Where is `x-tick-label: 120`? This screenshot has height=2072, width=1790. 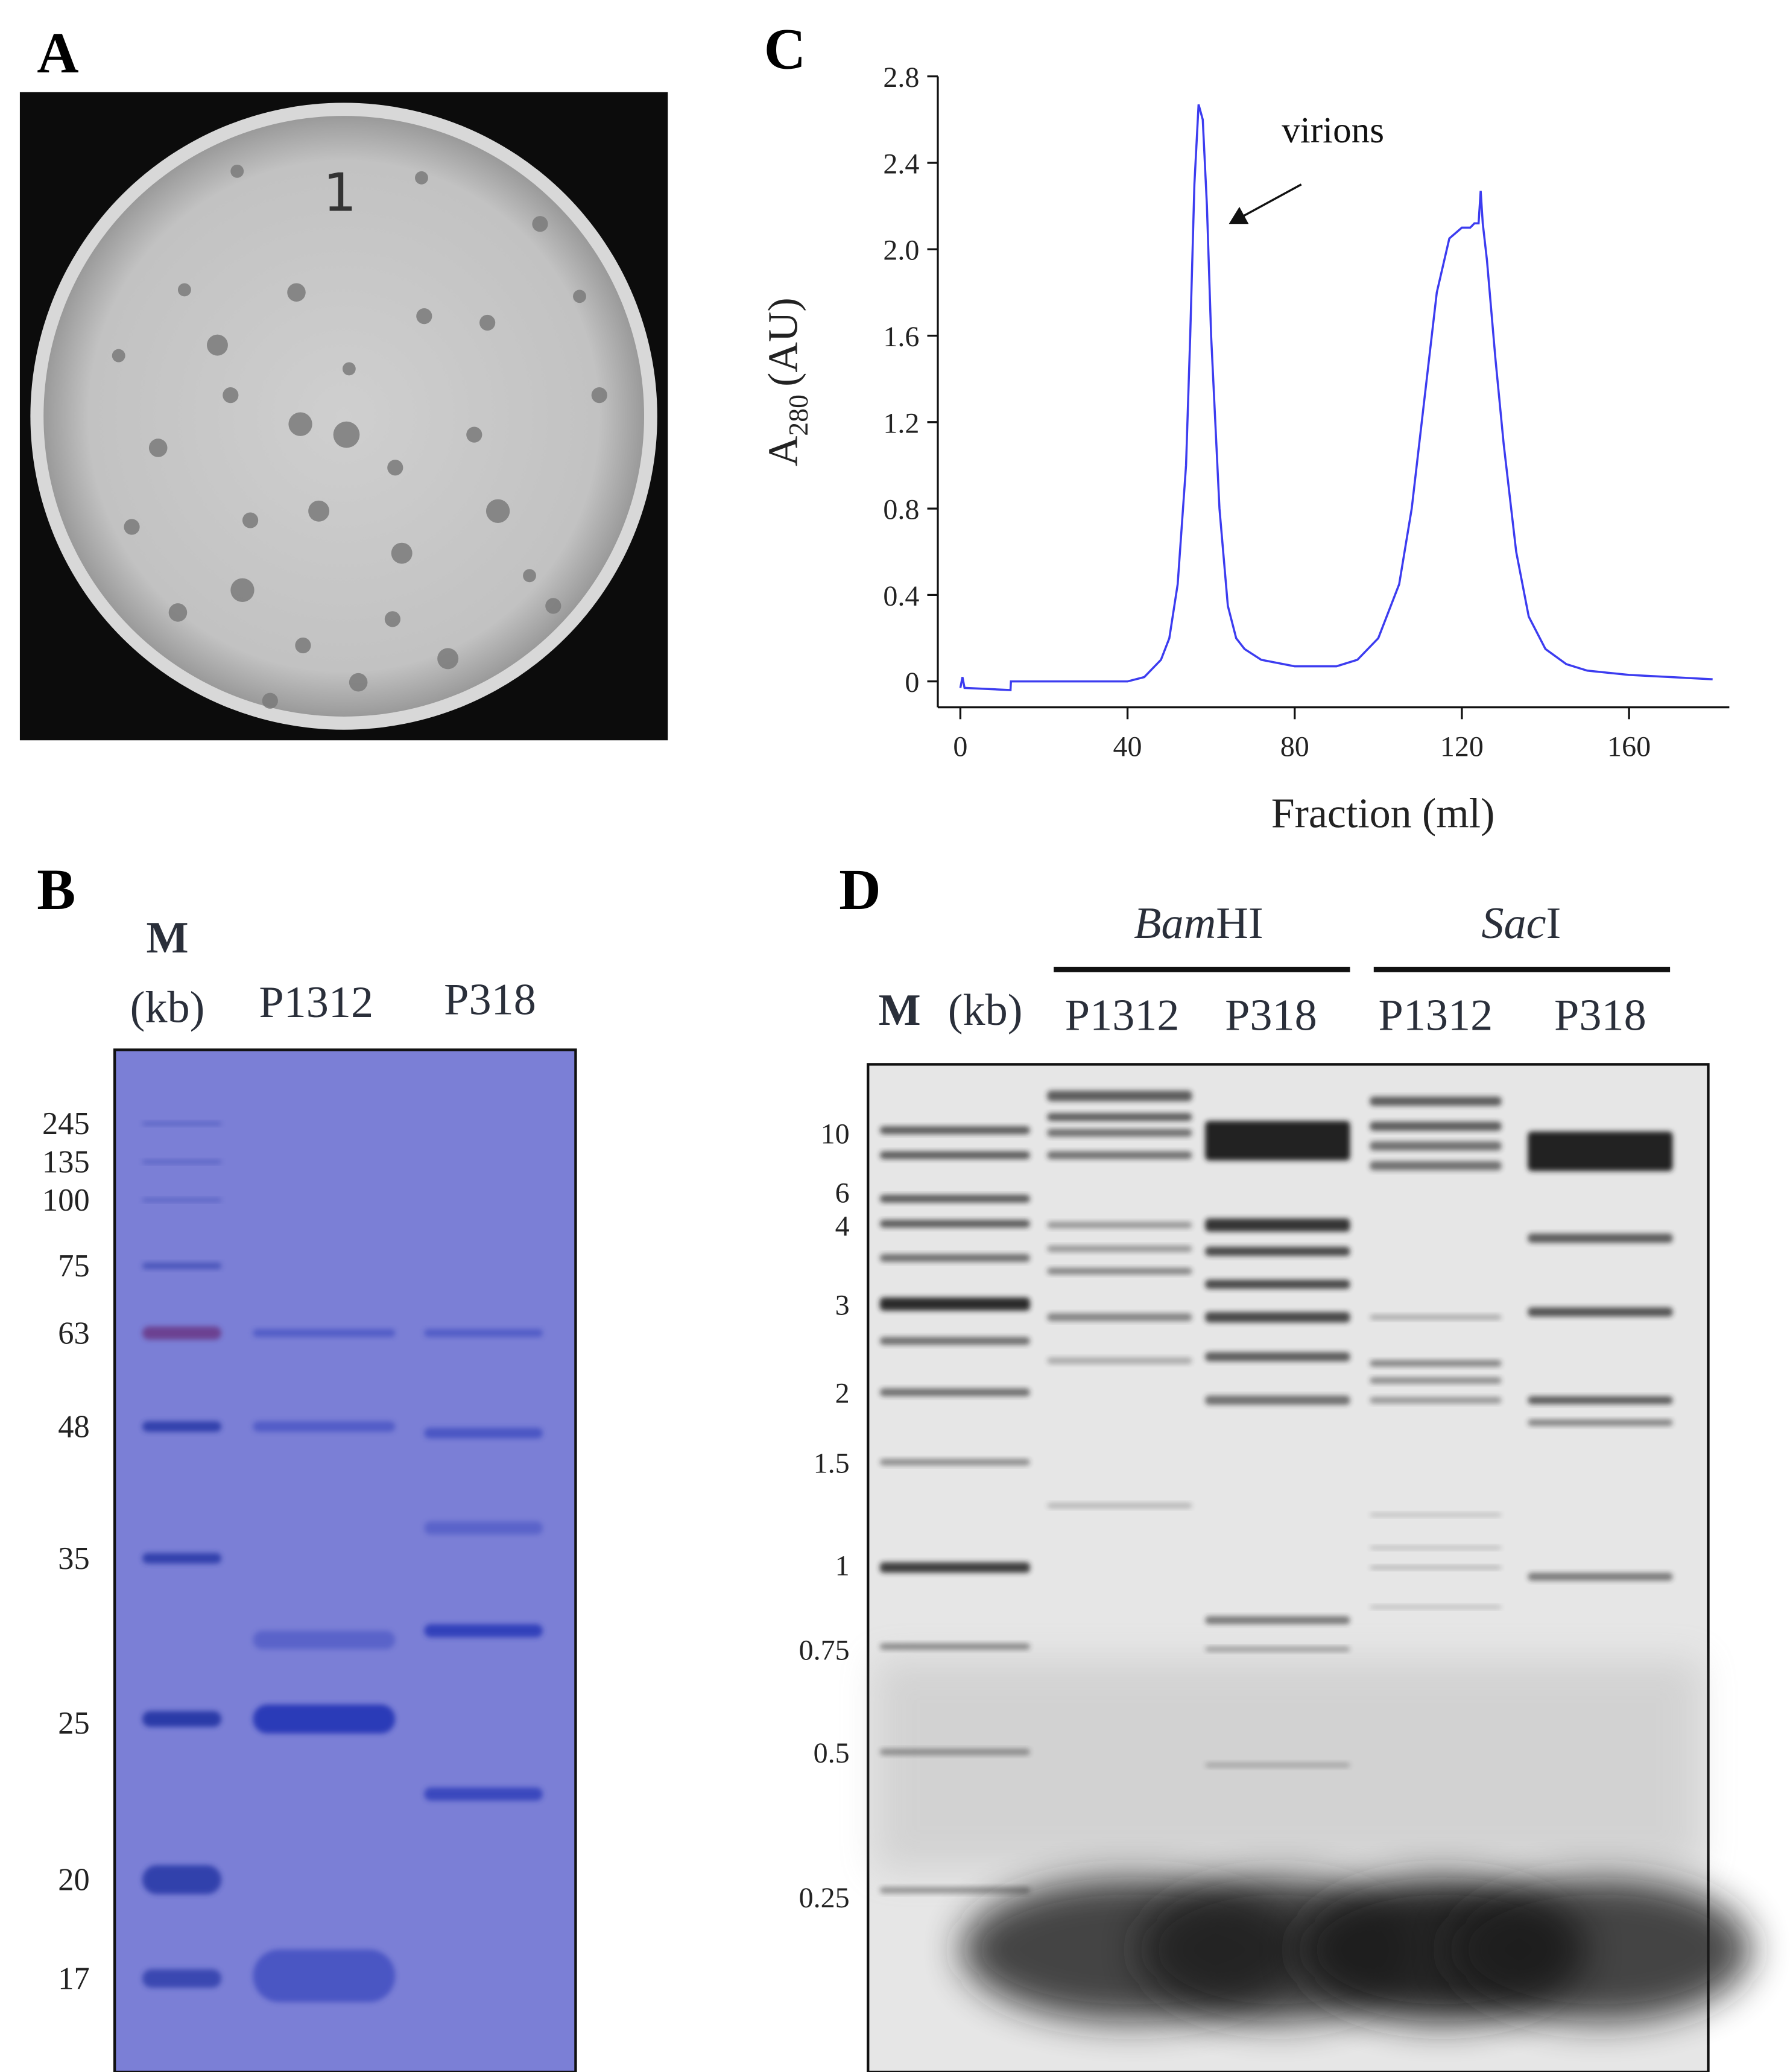 x-tick-label: 120 is located at coordinates (1462, 746).